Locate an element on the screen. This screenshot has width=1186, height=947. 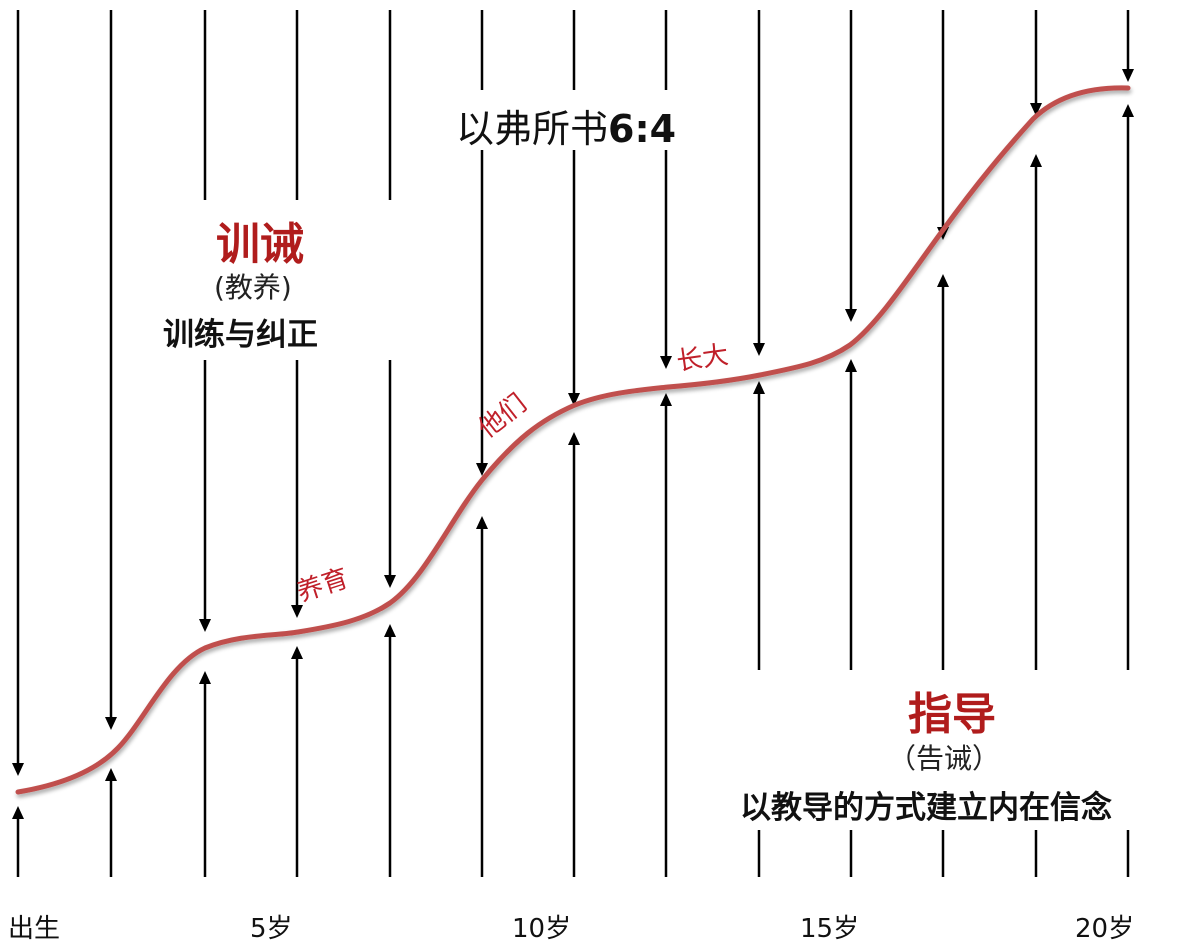
age-label-birth: 出生 is located at coordinates (34, 929).